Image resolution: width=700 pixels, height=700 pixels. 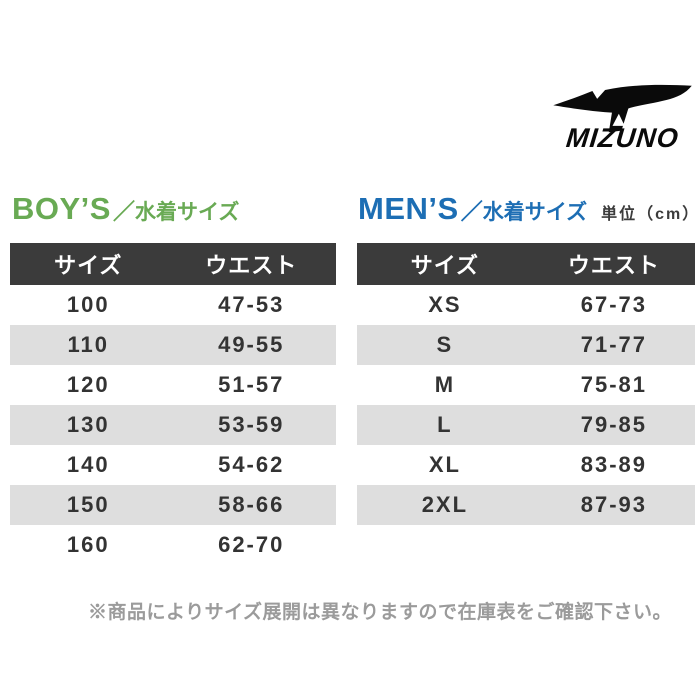 I want to click on mizuno-runbird-icon, so click(x=622, y=109).